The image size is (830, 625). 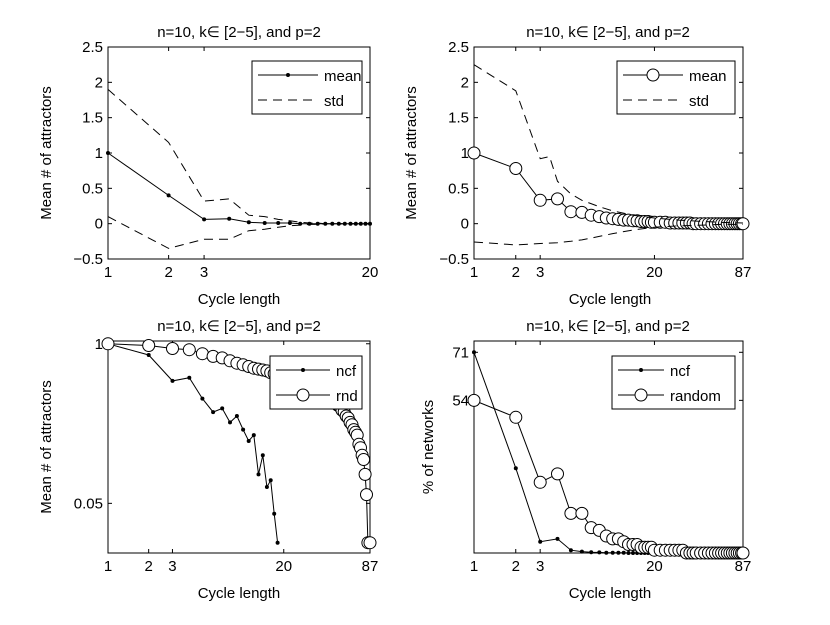 I want to click on legend-random-marker, so click(x=641, y=395).